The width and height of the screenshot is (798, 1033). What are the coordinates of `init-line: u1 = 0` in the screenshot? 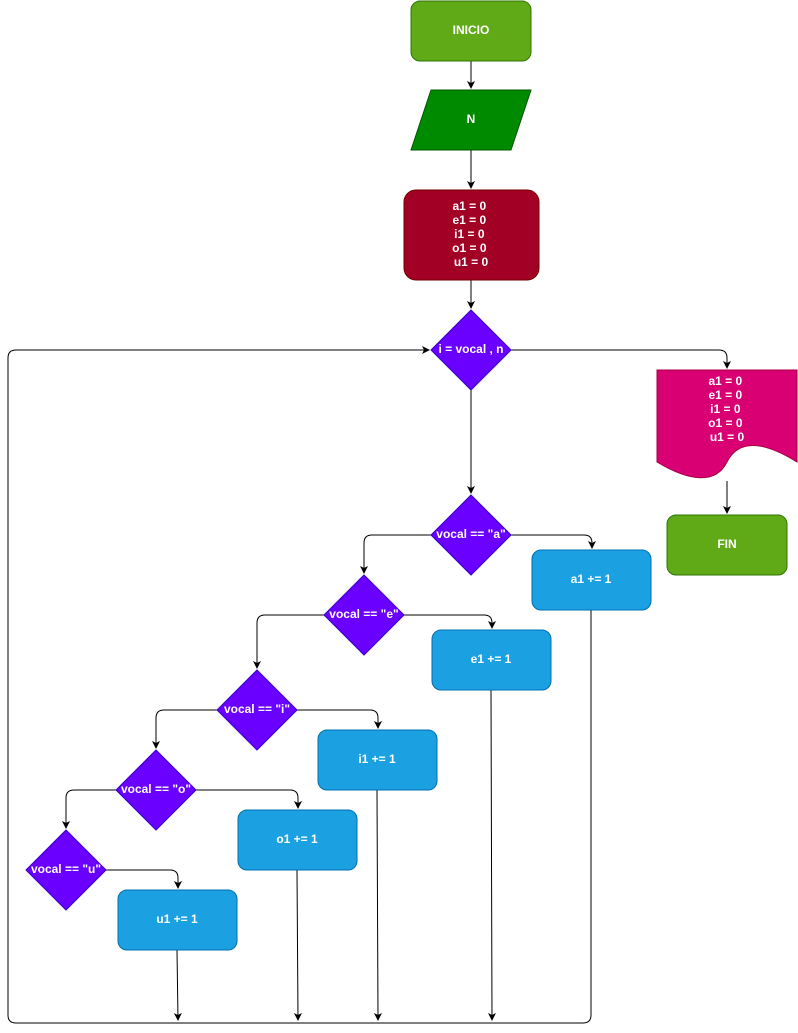 It's located at (471, 262).